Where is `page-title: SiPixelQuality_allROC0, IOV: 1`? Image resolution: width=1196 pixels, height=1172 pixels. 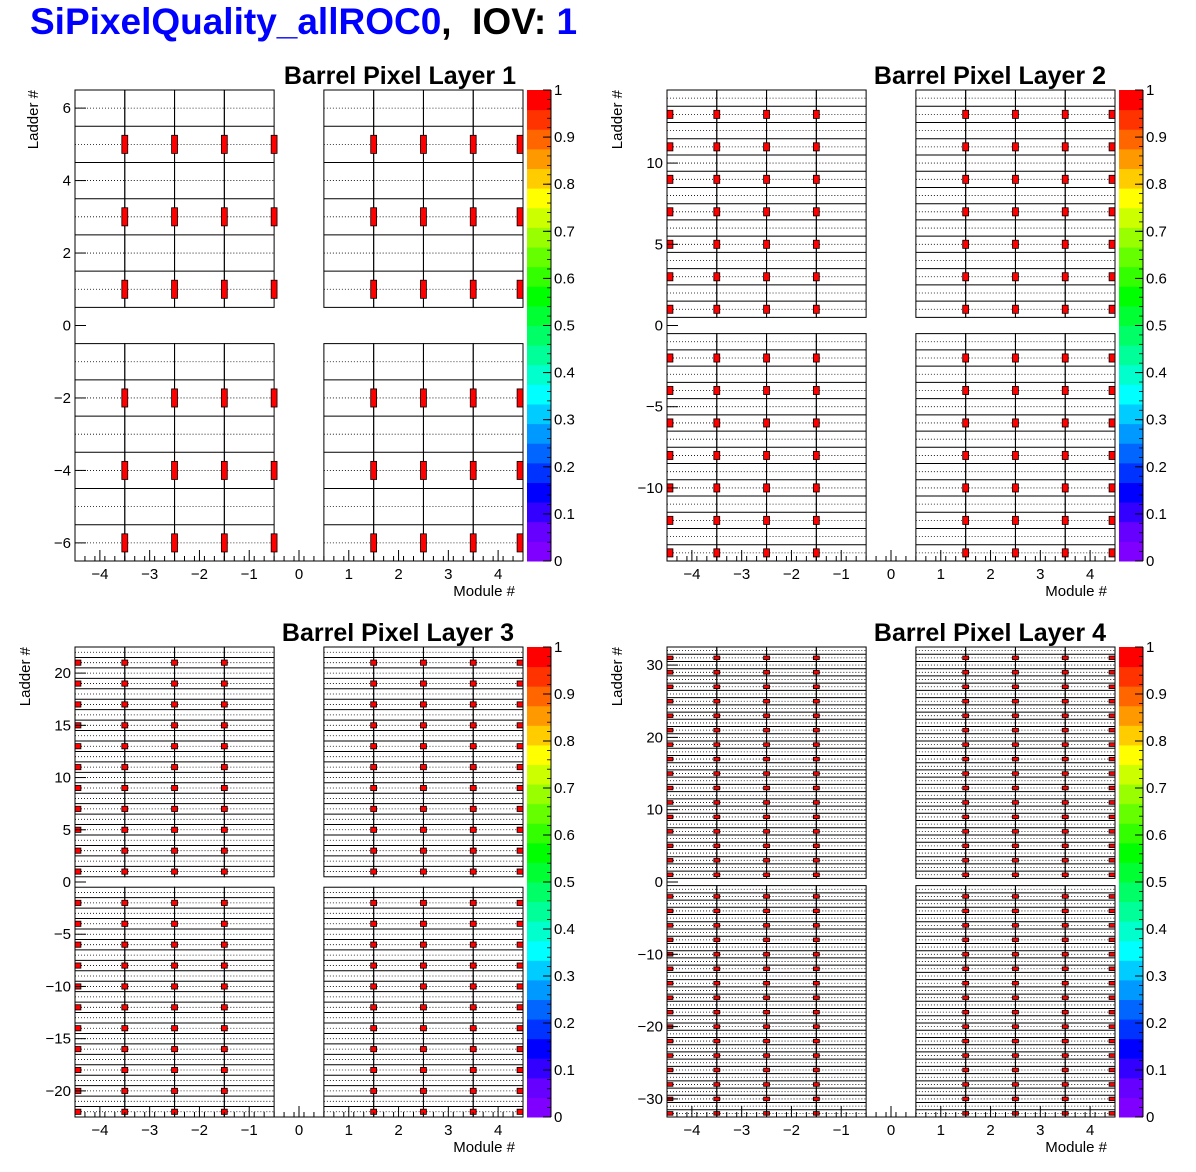 page-title: SiPixelQuality_allROC0, IOV: 1 is located at coordinates (303, 22).